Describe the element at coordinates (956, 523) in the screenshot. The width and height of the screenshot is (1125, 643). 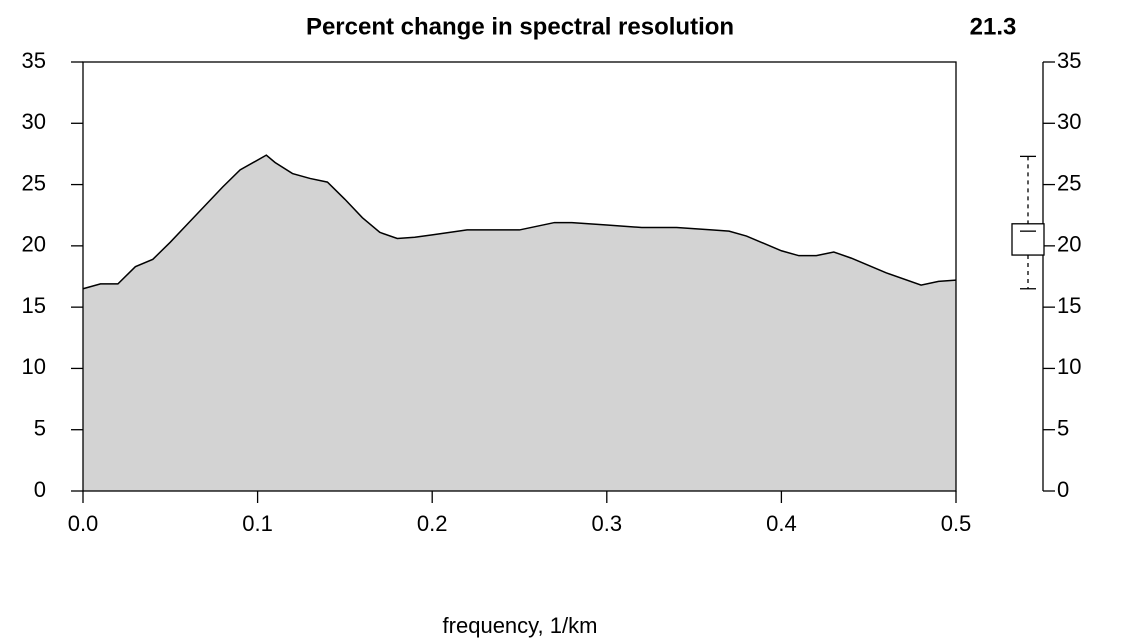
I see `x-tick-label: 0.5` at that location.